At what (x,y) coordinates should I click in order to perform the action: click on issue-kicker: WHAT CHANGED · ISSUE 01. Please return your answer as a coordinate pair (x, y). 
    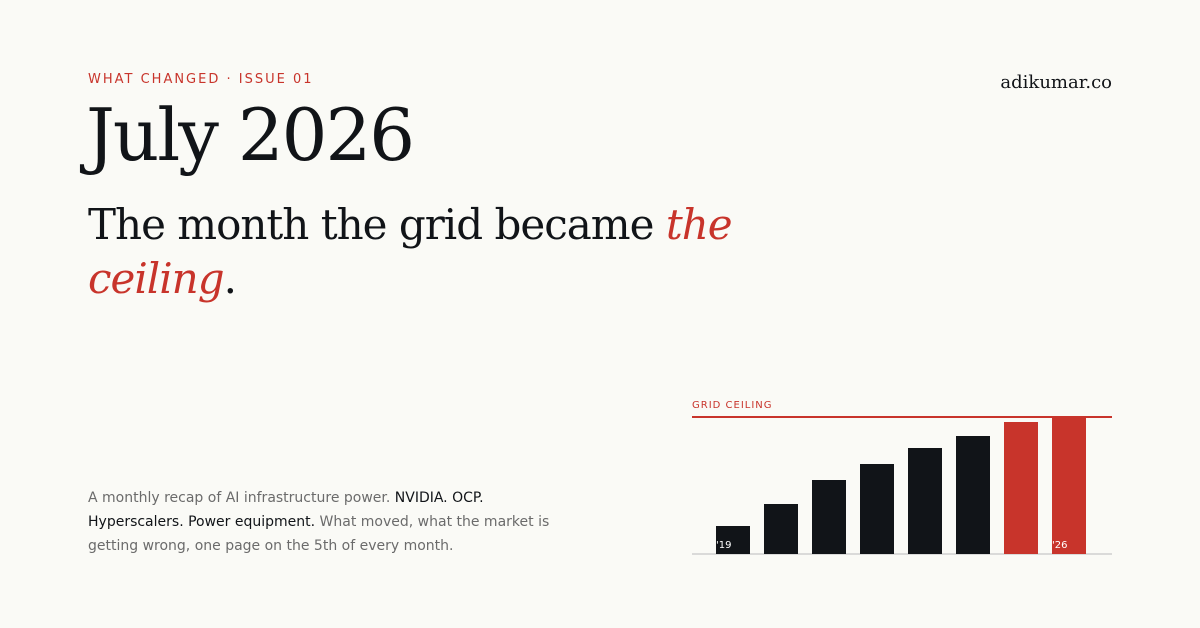
    Looking at the image, I should click on (201, 79).